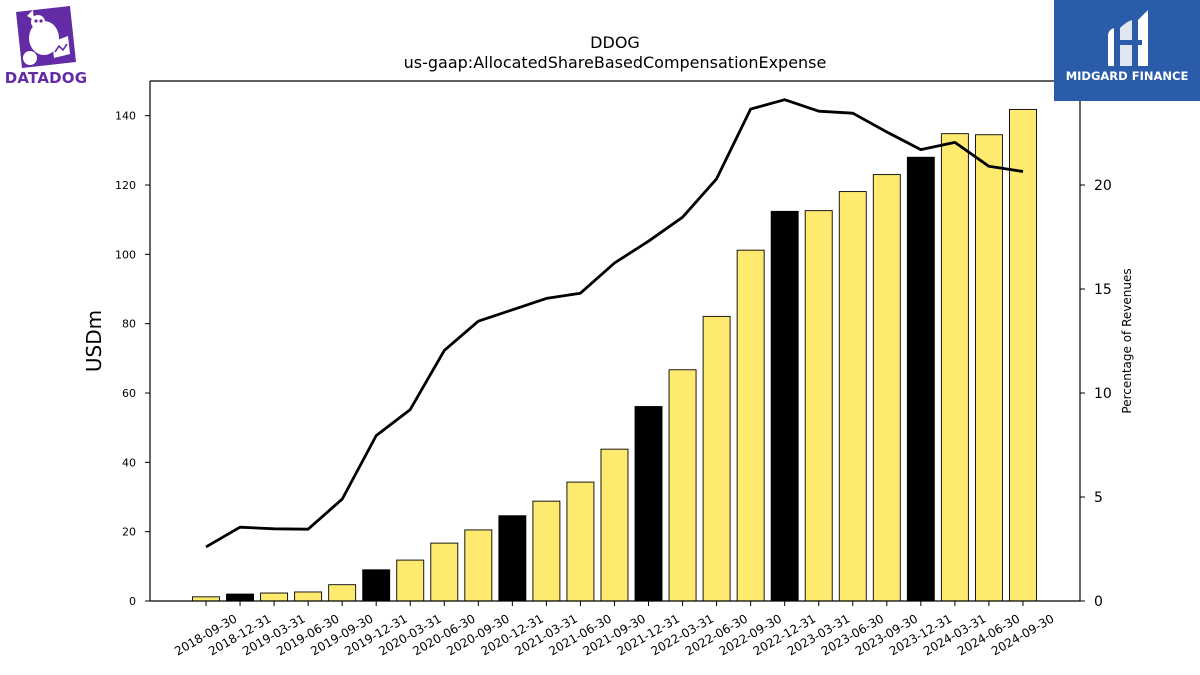  Describe the element at coordinates (129, 324) in the screenshot. I see `y-tick-label: 80` at that location.